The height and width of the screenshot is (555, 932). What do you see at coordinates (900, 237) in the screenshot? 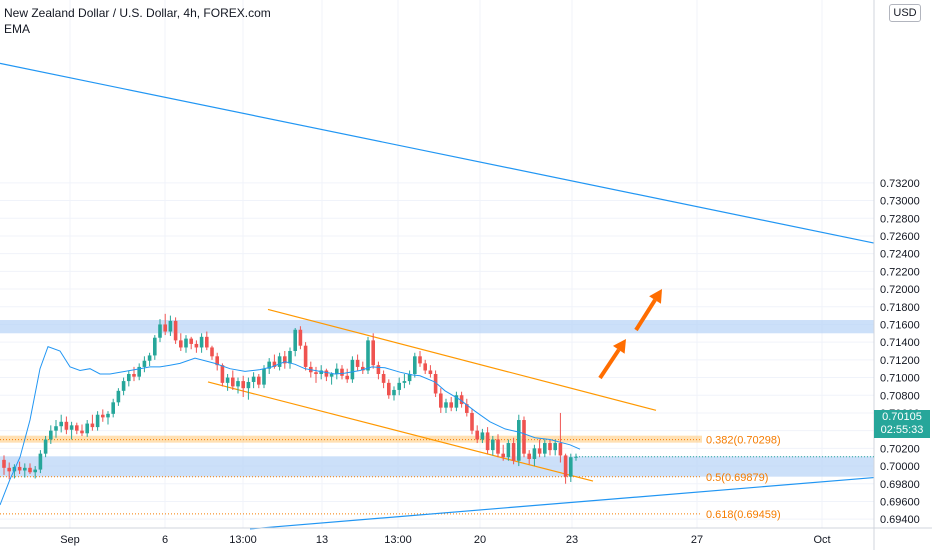
I see `y-tick-label: 0.72600` at bounding box center [900, 237].